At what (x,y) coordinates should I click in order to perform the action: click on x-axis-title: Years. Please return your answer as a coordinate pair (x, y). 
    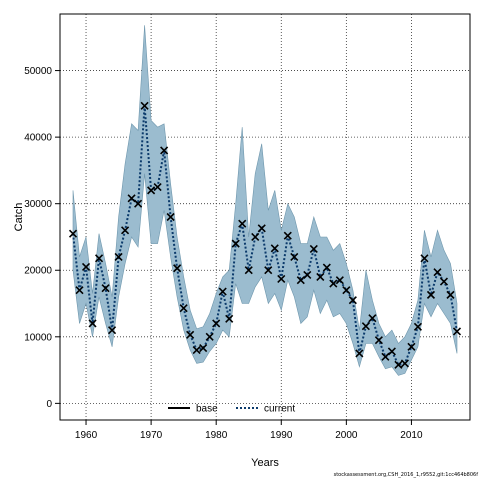
    Looking at the image, I should click on (265, 463).